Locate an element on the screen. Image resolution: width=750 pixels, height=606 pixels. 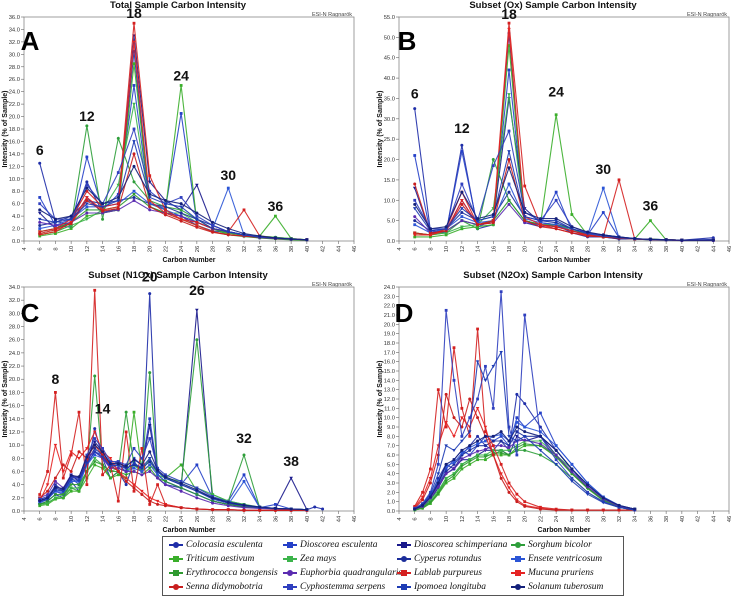
y-tick-label: 22.0 is located at coordinates (14, 105).